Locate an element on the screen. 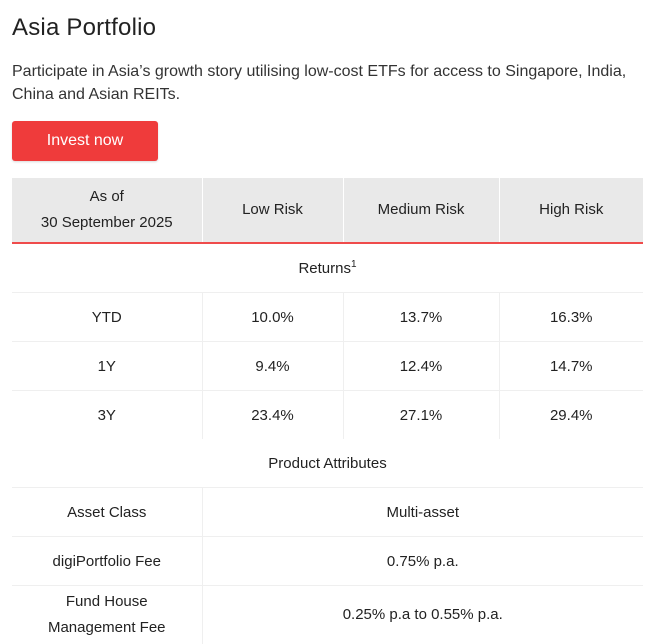 The height and width of the screenshot is (644, 660). returns-section-row: Returns1 is located at coordinates (327, 268).